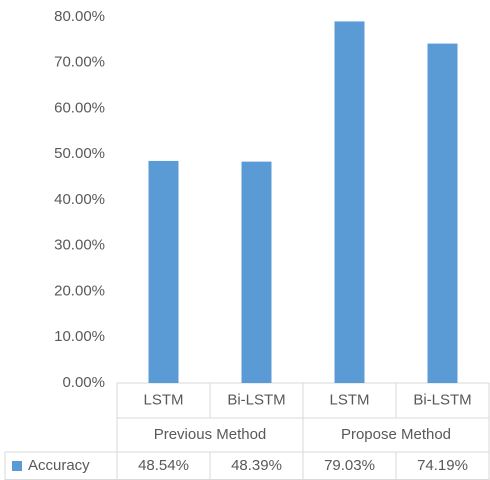 This screenshot has width=490, height=480. I want to click on y-tick-label: 60.00%, so click(79, 107).